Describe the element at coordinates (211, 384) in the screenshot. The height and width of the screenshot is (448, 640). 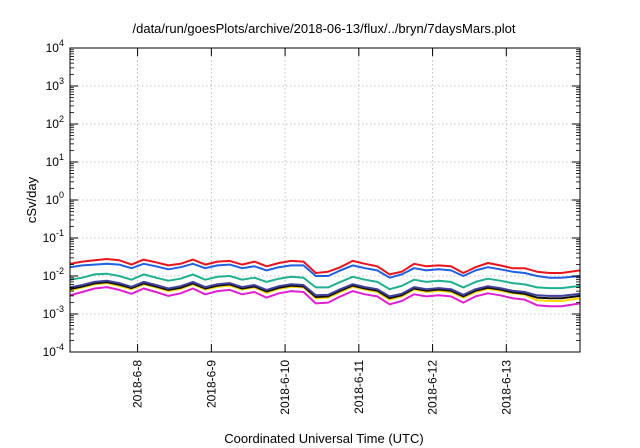
I see `x-tick-label: 2018-6-9` at that location.